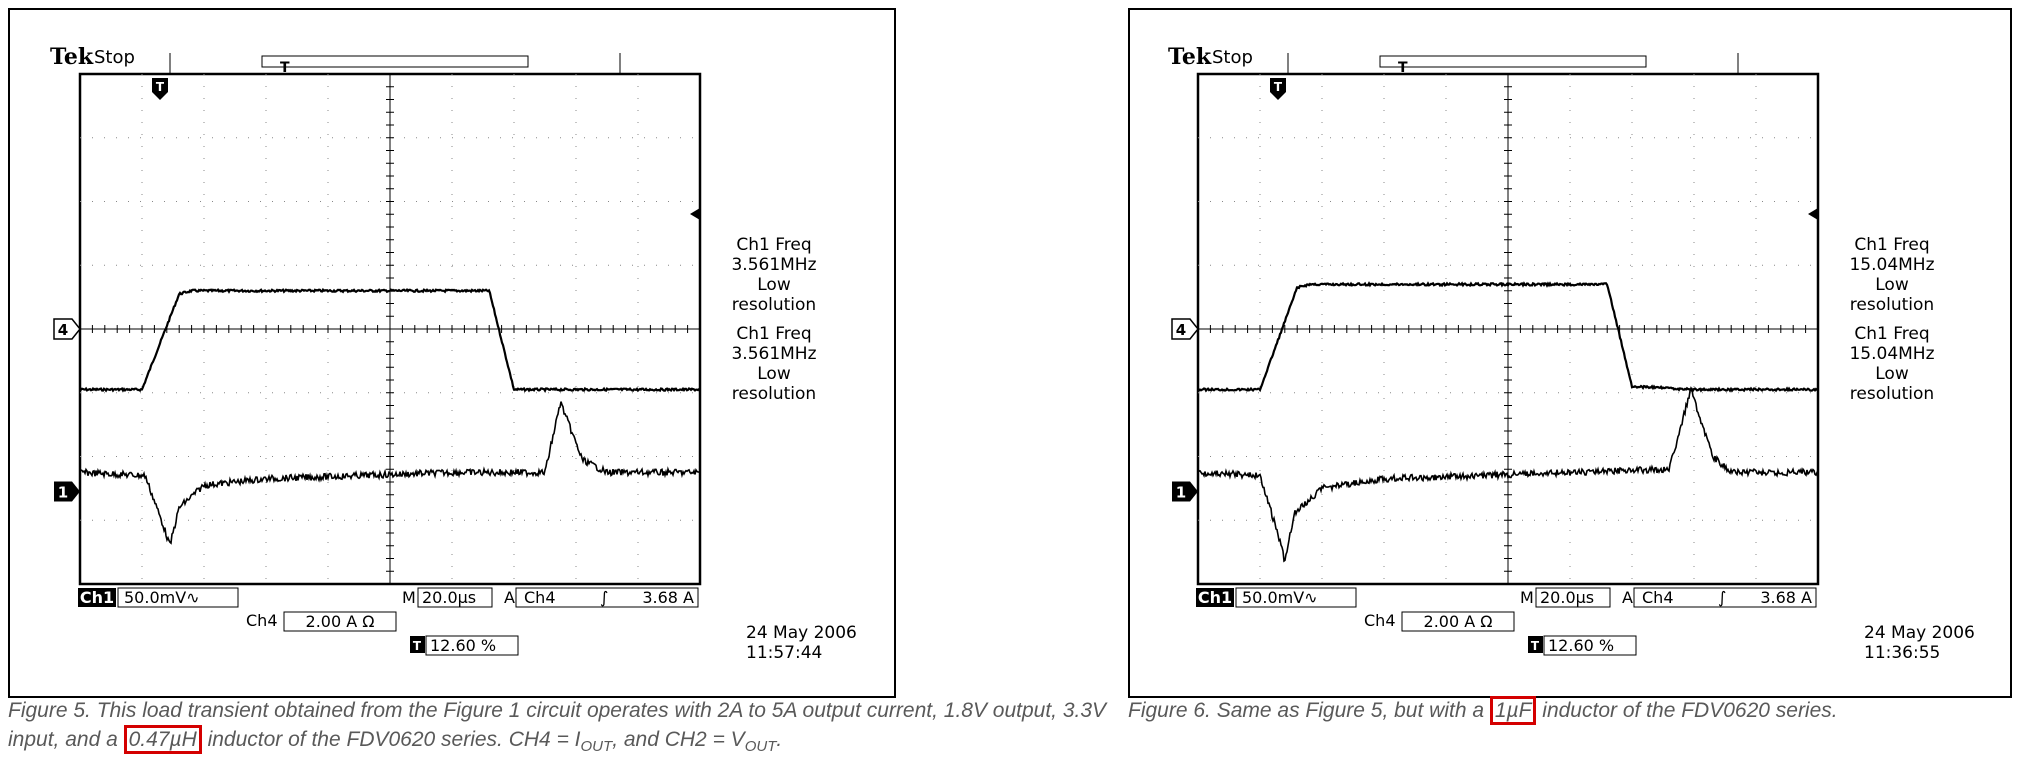 This screenshot has width=2020, height=761. What do you see at coordinates (1309, 710) in the screenshot?
I see `caption-text: Figure 6. Same as Figure 5, but with a` at bounding box center [1309, 710].